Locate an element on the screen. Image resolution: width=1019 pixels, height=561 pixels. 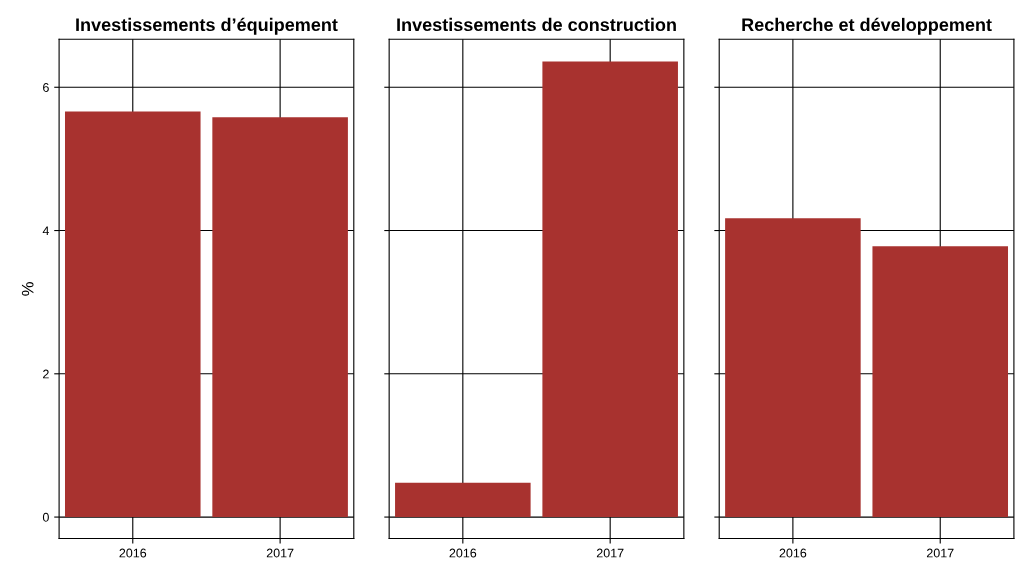
chart-title: Recherche et développement is located at coordinates (867, 26).